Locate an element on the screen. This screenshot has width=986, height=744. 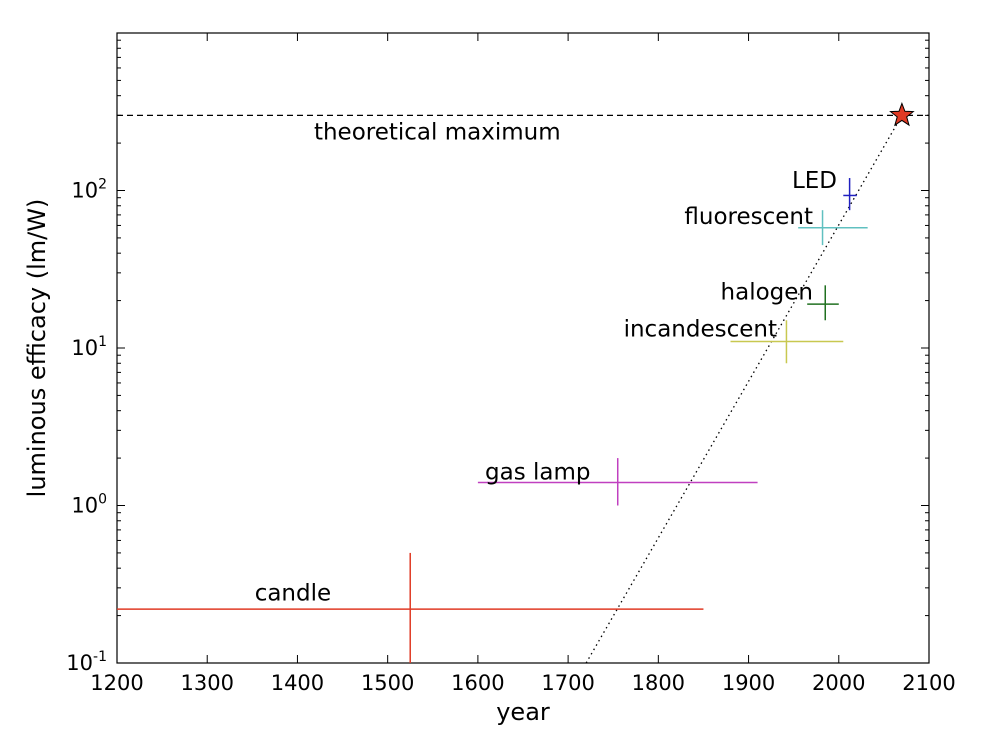
theoretical-maximum-star is located at coordinates (902, 114).